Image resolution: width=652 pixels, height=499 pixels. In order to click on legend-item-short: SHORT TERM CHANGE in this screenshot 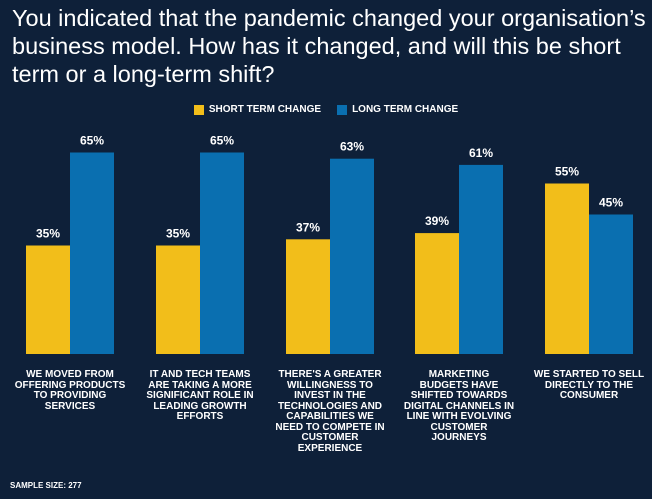, I will do `click(257, 109)`.